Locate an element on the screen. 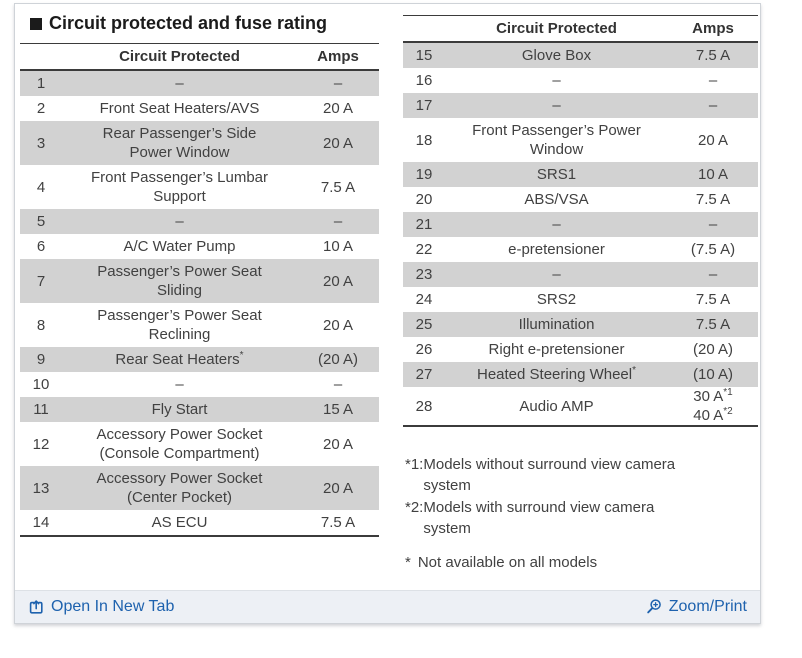 Image resolution: width=802 pixels, height=658 pixels. table-row: 4 Front Passenger’s Lumbar Support 7.5 A is located at coordinates (199, 187).